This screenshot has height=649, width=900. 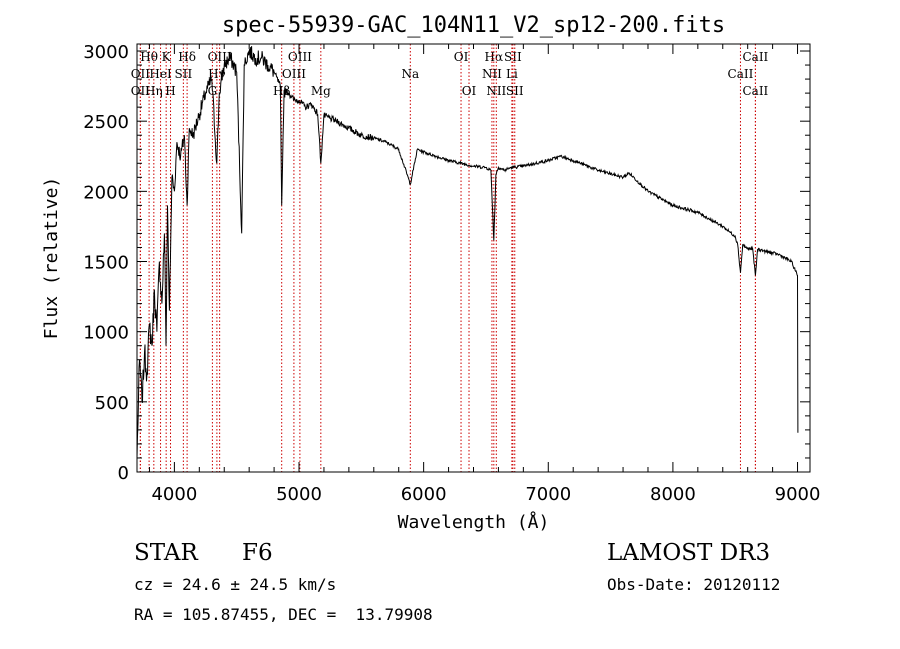 I want to click on y-tick-label-0: 0, so click(x=123, y=473).